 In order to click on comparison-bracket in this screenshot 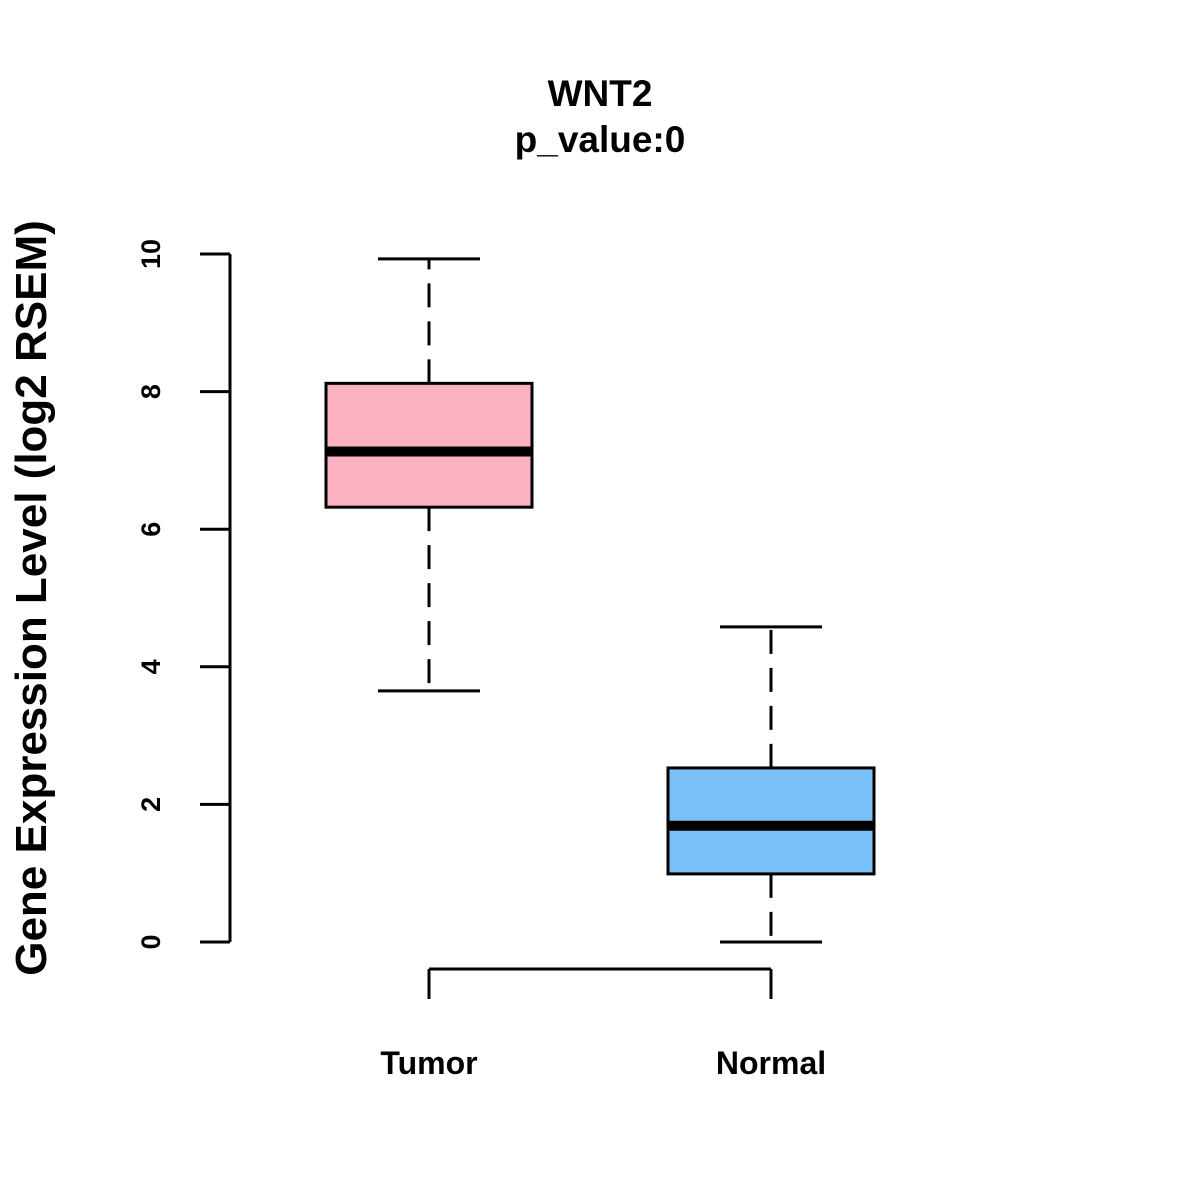, I will do `click(600, 983)`.